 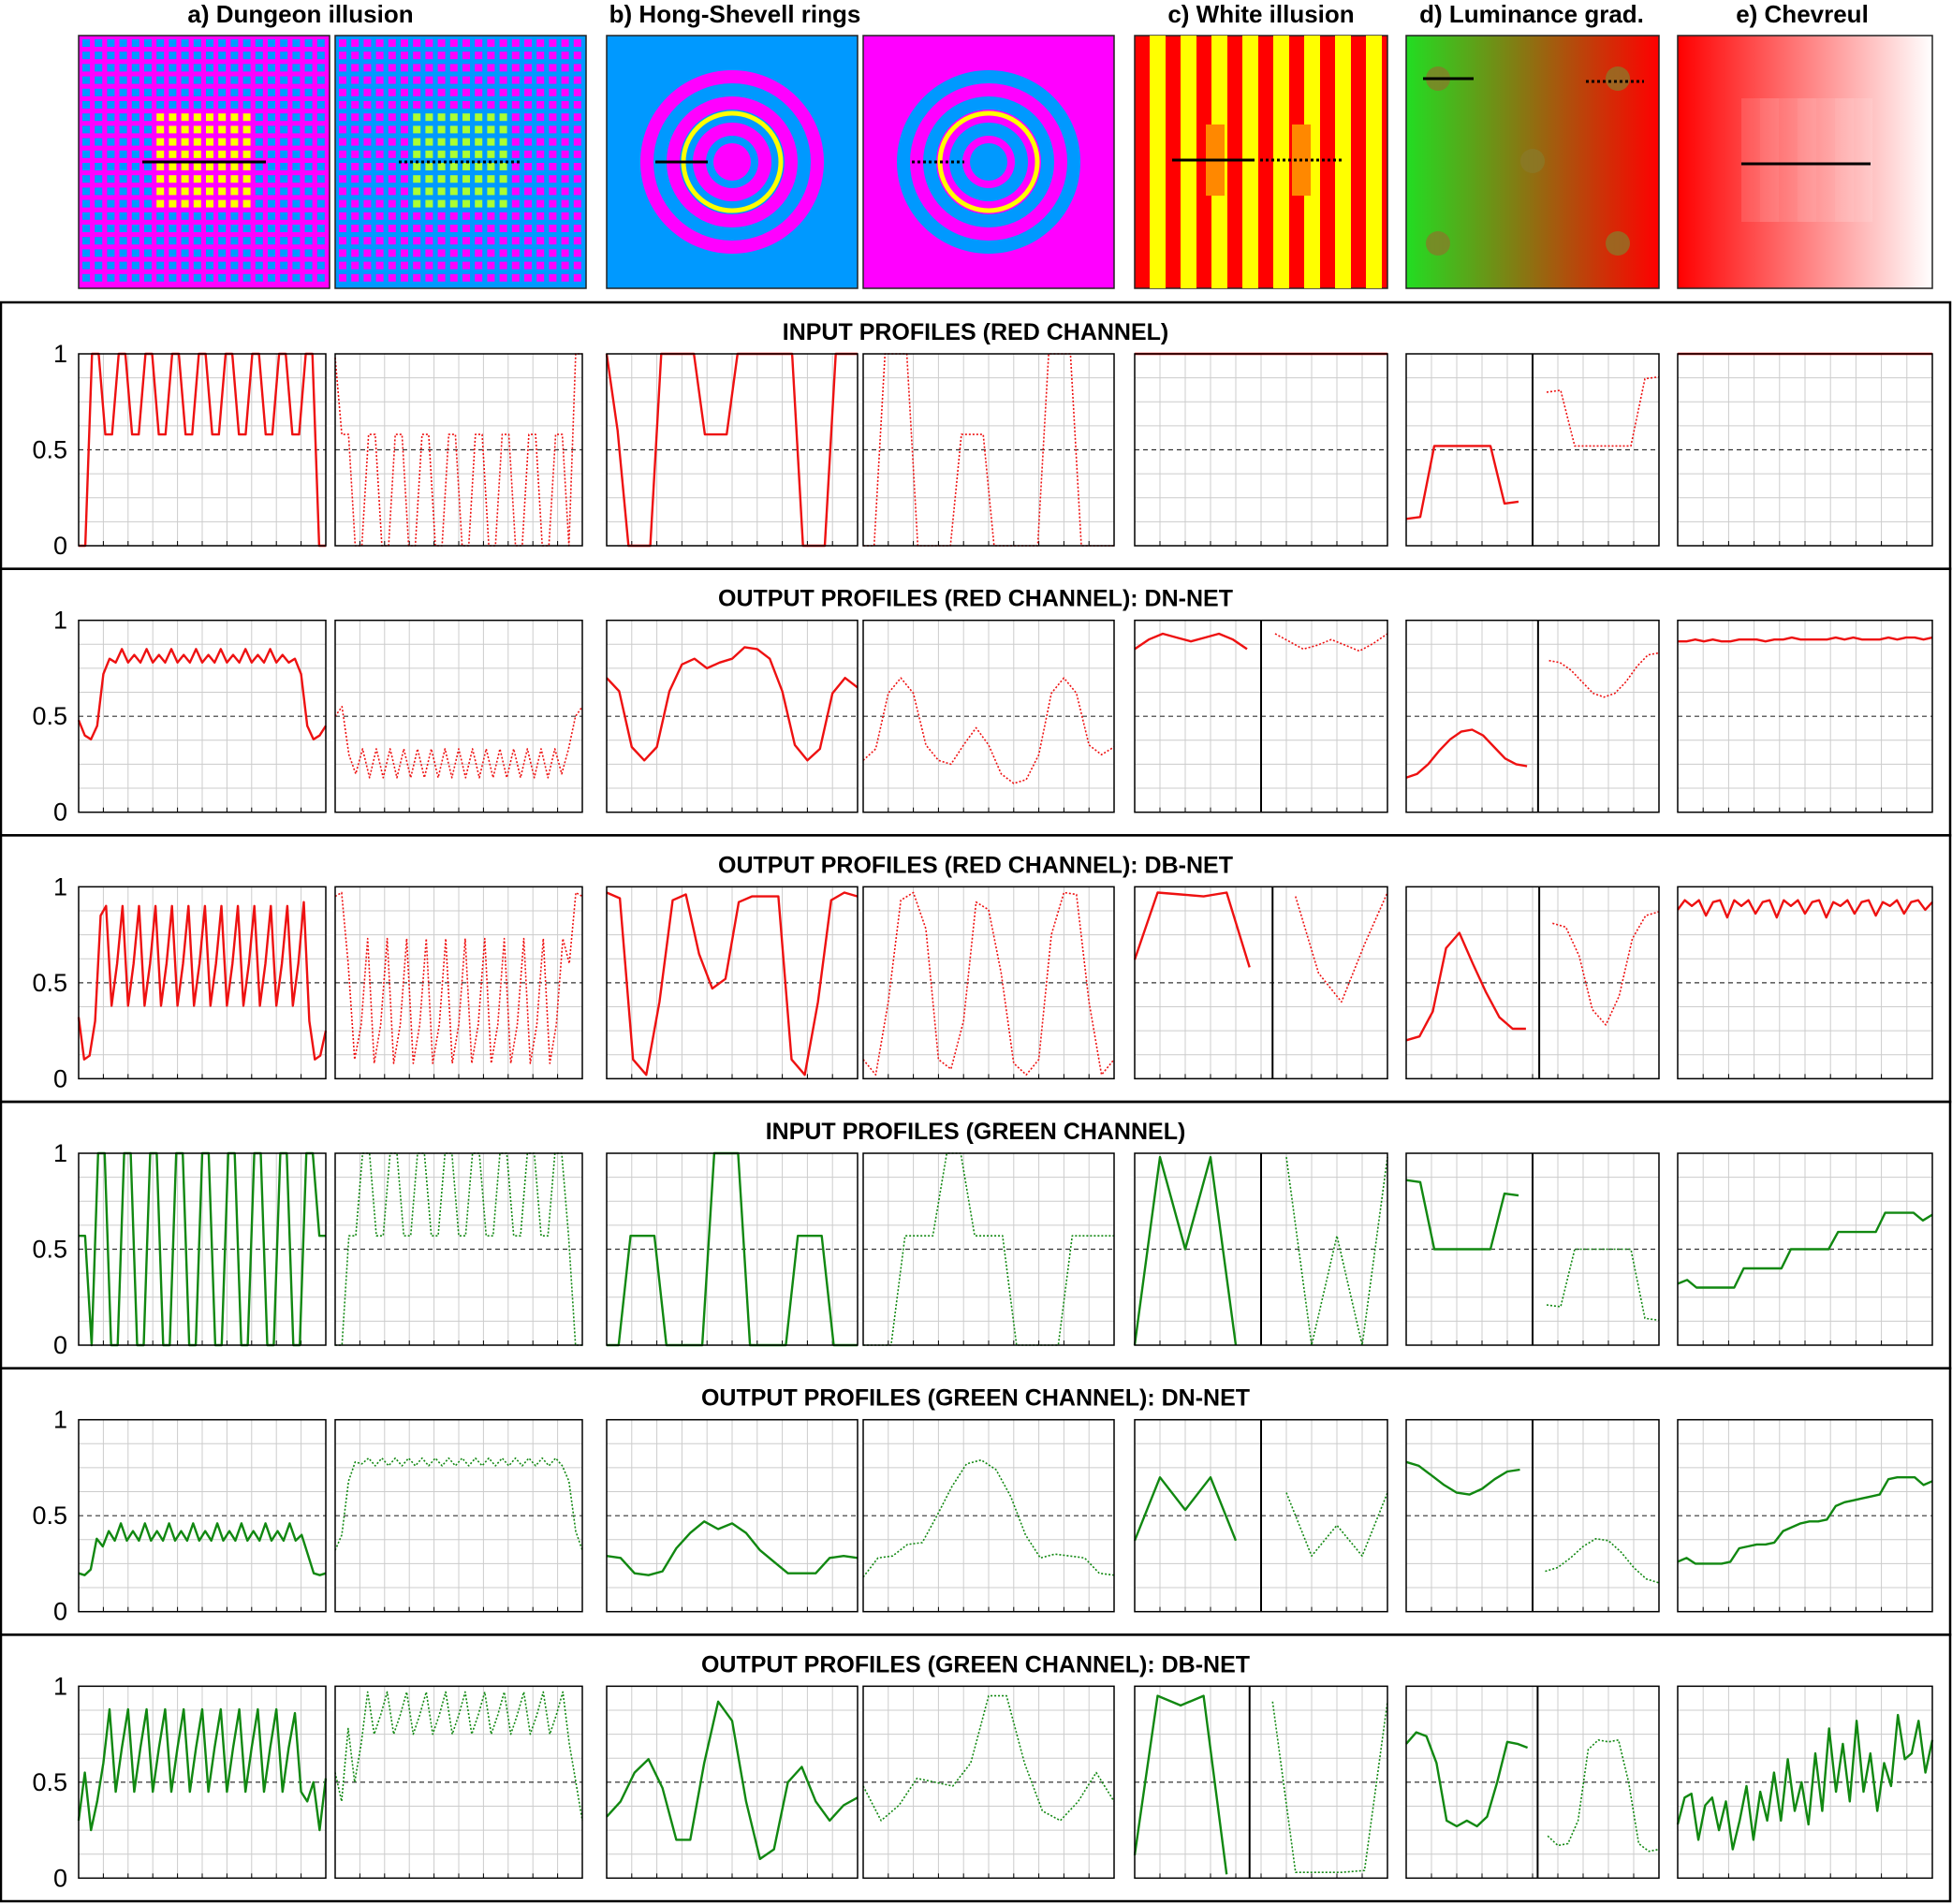 What do you see at coordinates (735, 14) in the screenshot?
I see `column-title-b: b) Hong-Shevell rings` at bounding box center [735, 14].